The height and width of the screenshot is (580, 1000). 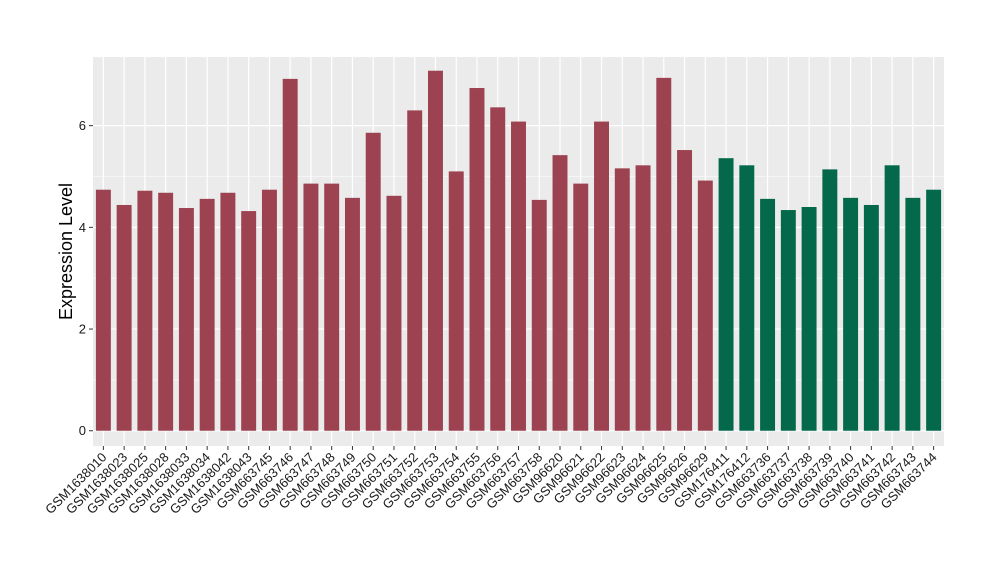 I want to click on bar-GSM663749, so click(x=352, y=314).